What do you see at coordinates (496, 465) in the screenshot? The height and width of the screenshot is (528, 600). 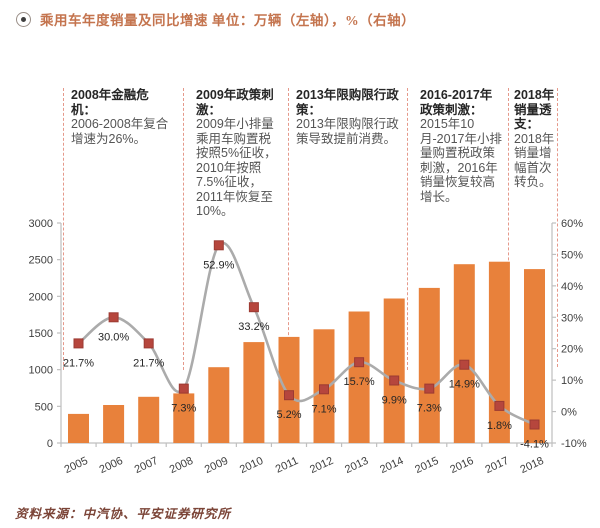 I see `svg-text: 2017` at bounding box center [496, 465].